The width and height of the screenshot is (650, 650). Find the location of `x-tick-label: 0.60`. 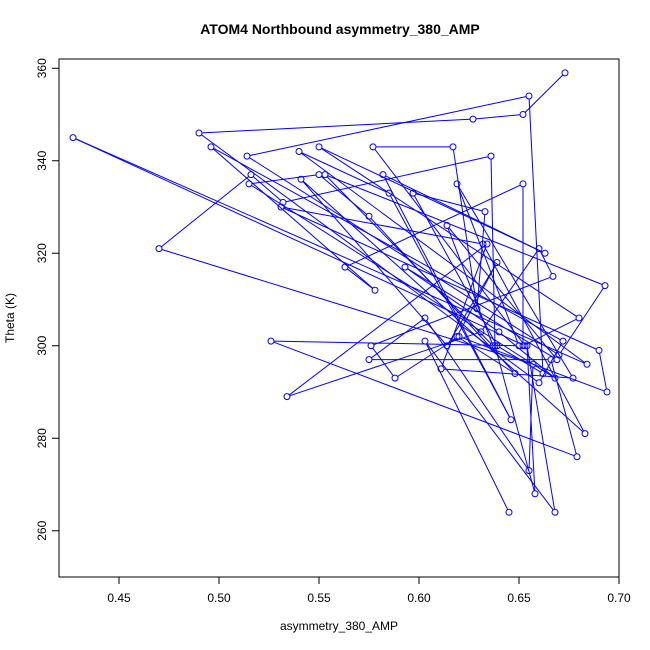

x-tick-label: 0.60 is located at coordinates (419, 598).